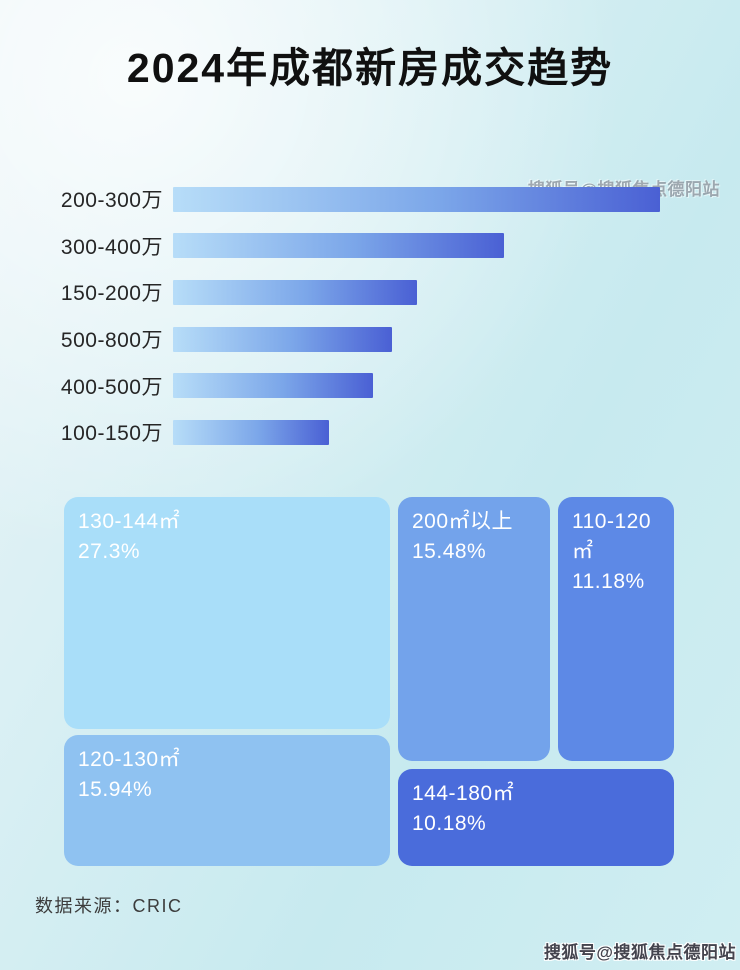 The image size is (740, 970). Describe the element at coordinates (370, 68) in the screenshot. I see `page-title: 2024年成都新房成交趋势` at that location.